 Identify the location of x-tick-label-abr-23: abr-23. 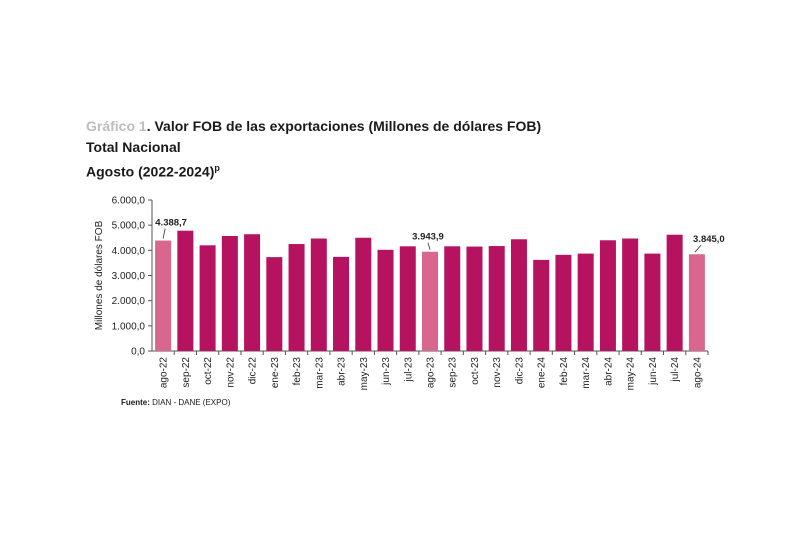
(342, 371).